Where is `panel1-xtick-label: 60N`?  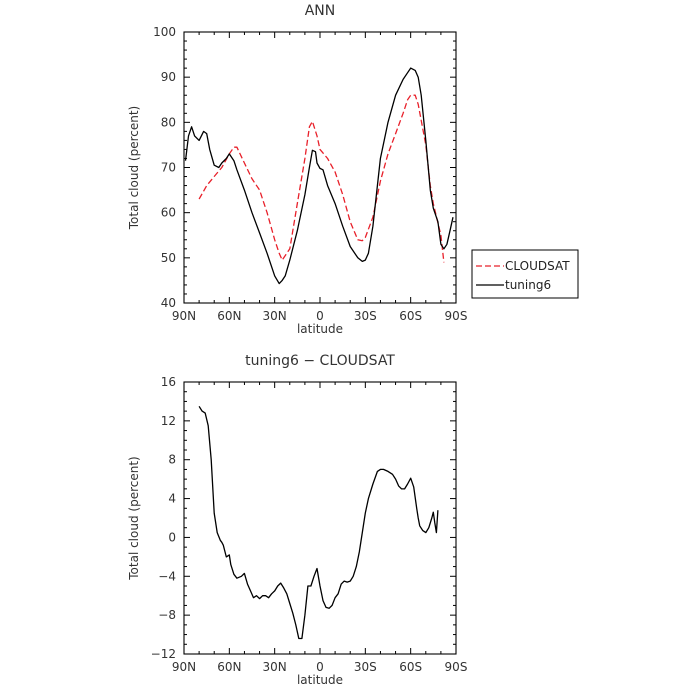 panel1-xtick-label: 60N is located at coordinates (229, 316).